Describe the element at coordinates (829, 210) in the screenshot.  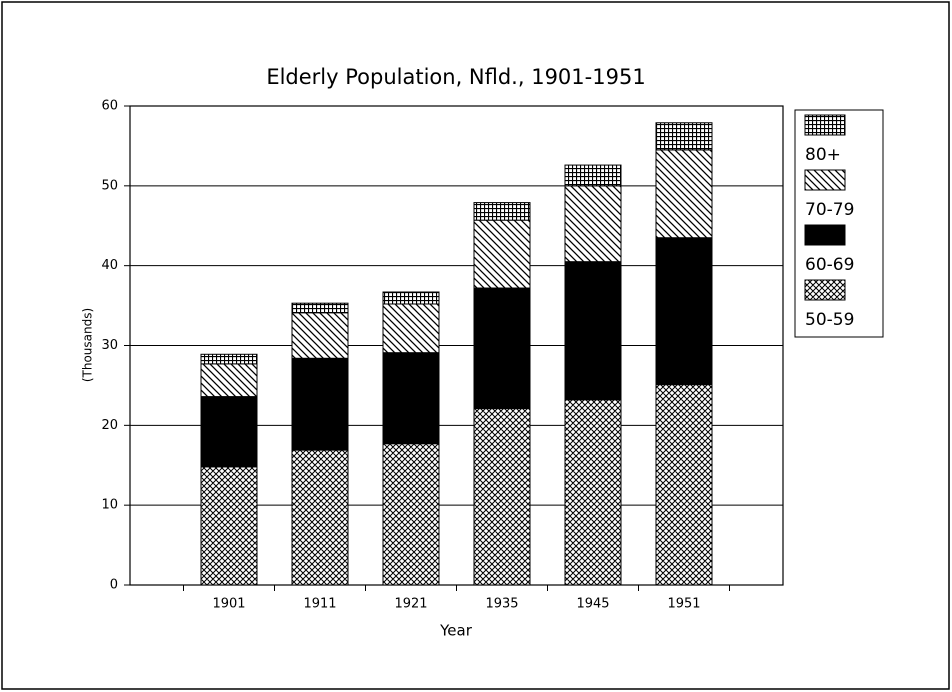
I see `legend-label: 70-79` at that location.